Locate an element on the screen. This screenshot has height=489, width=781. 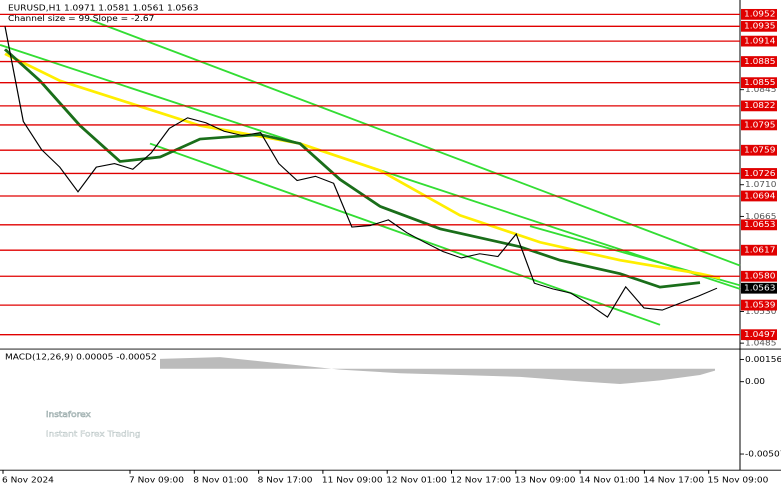
level-label: 1.0497 is located at coordinates (759, 334).